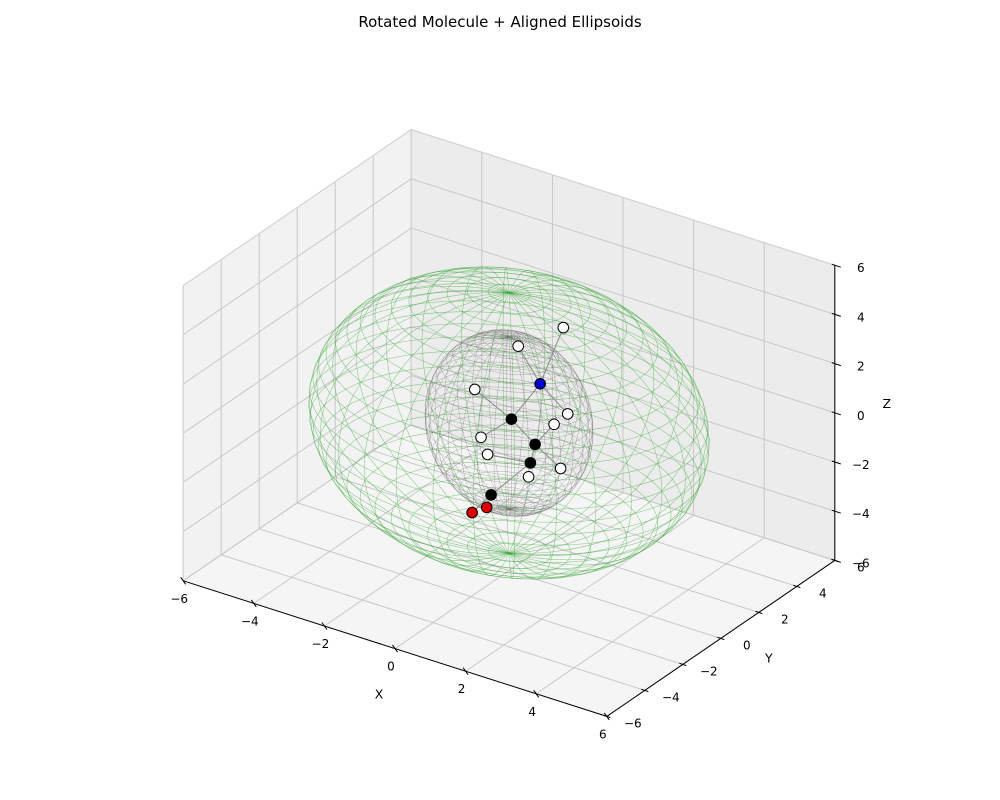  I want to click on z-tick-label: 0, so click(861, 416).